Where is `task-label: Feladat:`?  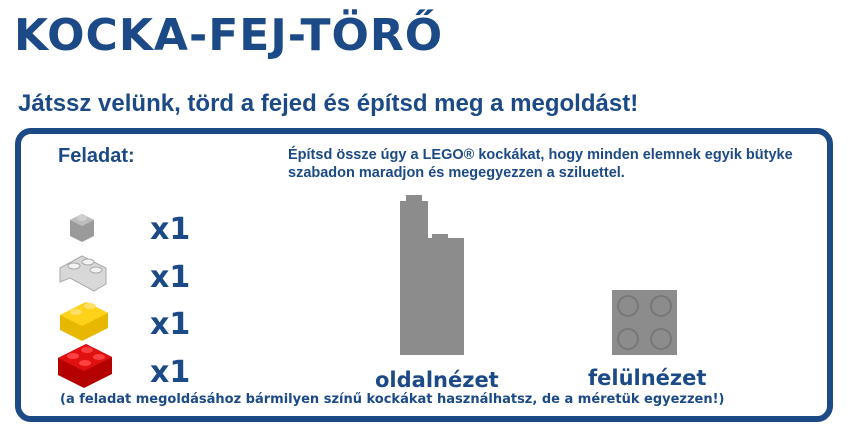 task-label: Feladat: is located at coordinates (96, 156).